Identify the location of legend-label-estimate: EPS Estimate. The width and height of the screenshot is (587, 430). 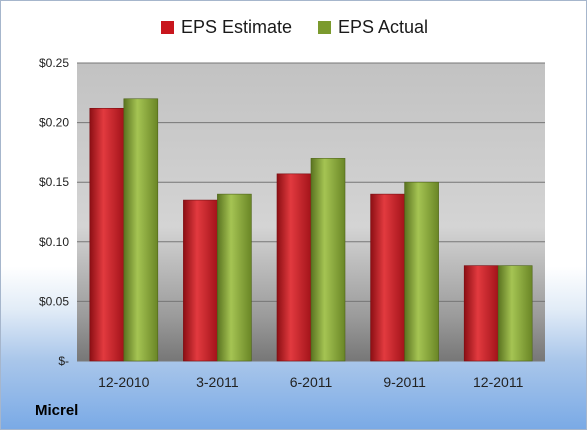
(236, 27).